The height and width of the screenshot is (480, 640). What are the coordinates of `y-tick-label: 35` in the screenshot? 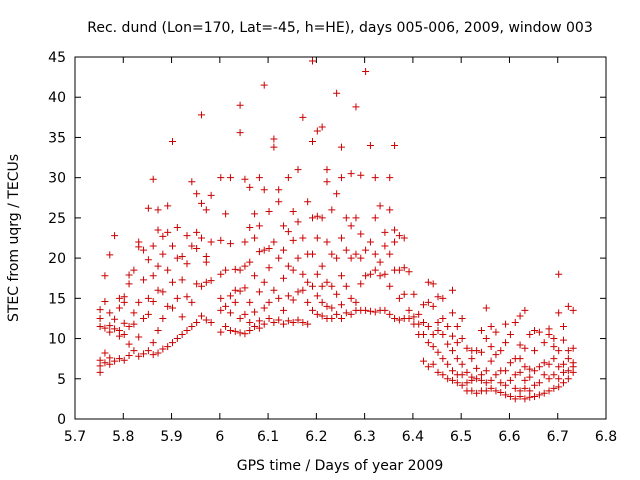 It's located at (57, 138).